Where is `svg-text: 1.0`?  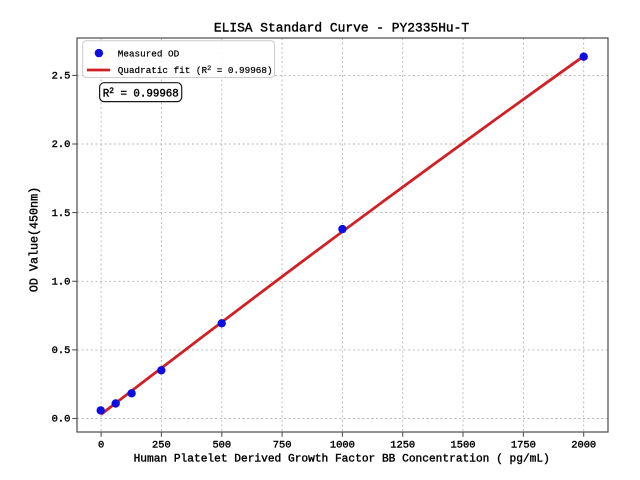
svg-text: 1.0 is located at coordinates (61, 283).